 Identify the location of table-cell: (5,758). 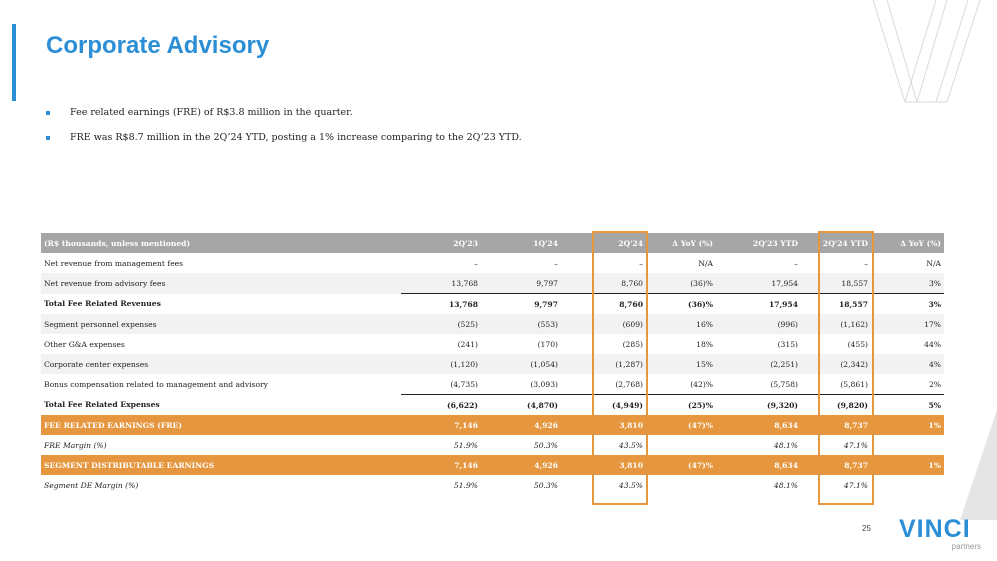
(758, 384).